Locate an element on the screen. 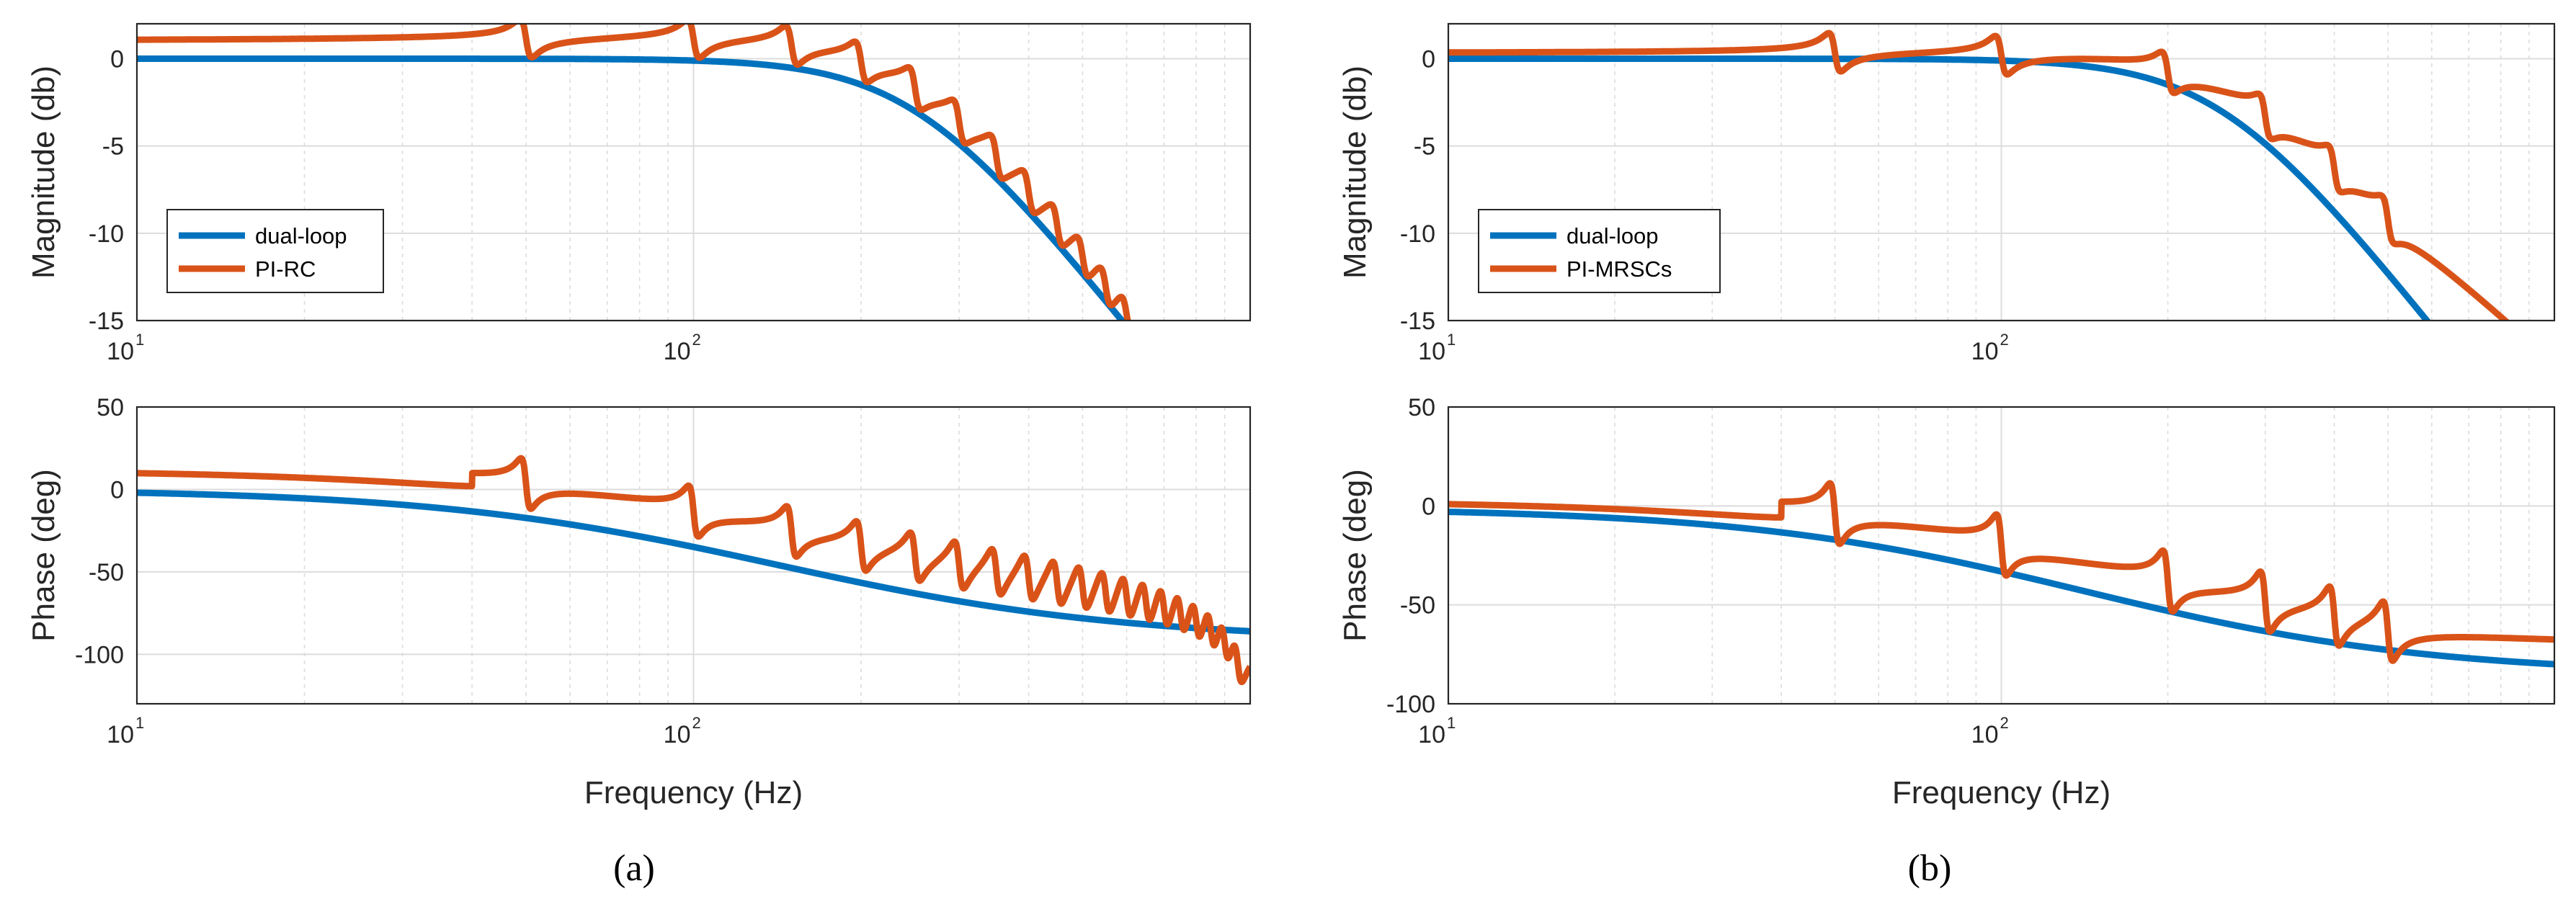 The image size is (2576, 917). caption-b: (b) is located at coordinates (1930, 868).